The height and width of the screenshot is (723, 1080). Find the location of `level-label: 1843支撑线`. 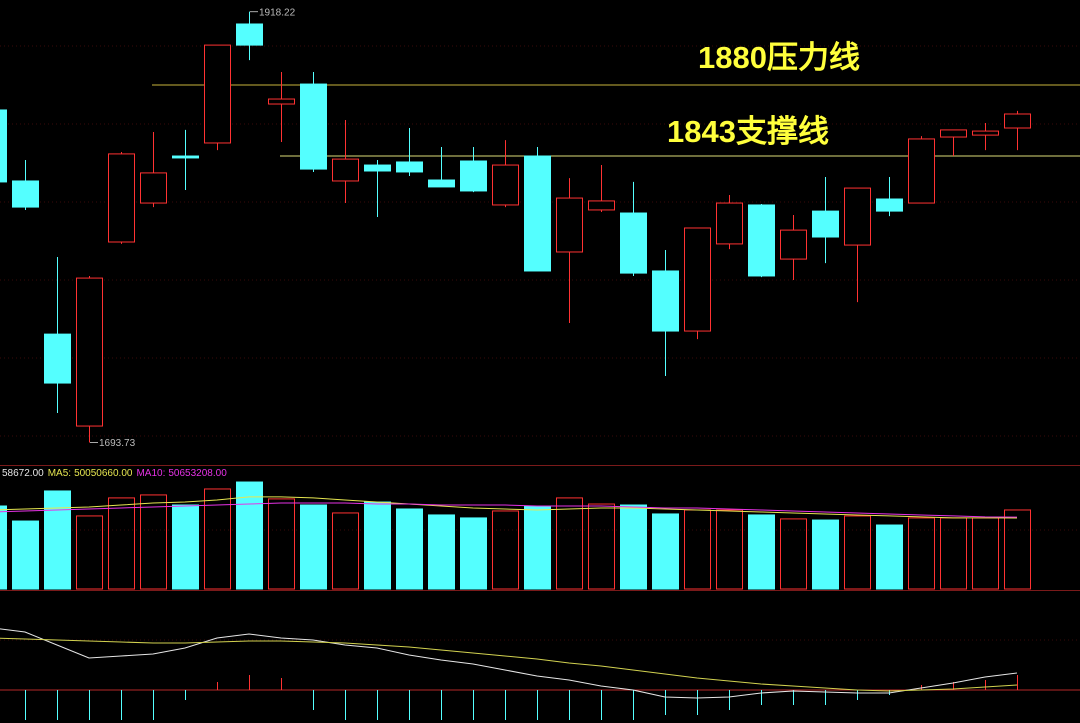

level-label: 1843支撑线 is located at coordinates (748, 131).